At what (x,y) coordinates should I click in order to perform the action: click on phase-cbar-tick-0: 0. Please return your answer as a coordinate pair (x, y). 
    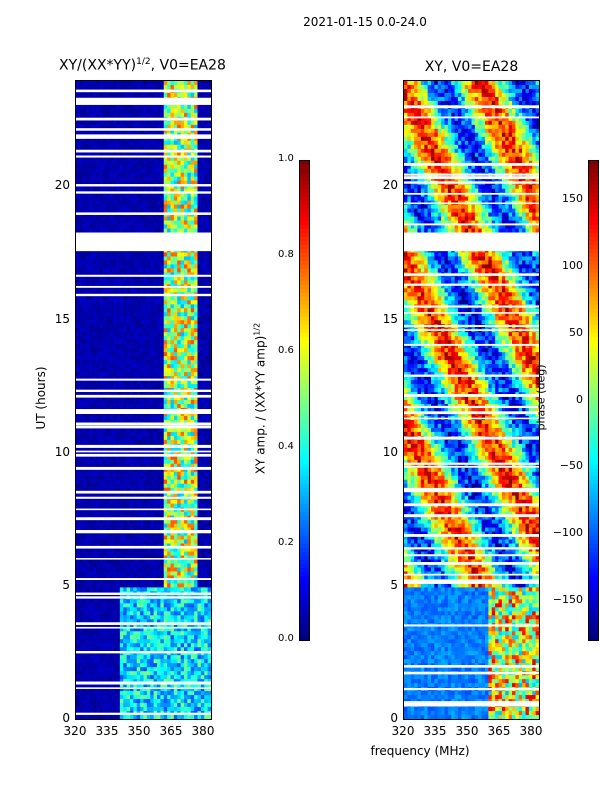
    Looking at the image, I should click on (579, 399).